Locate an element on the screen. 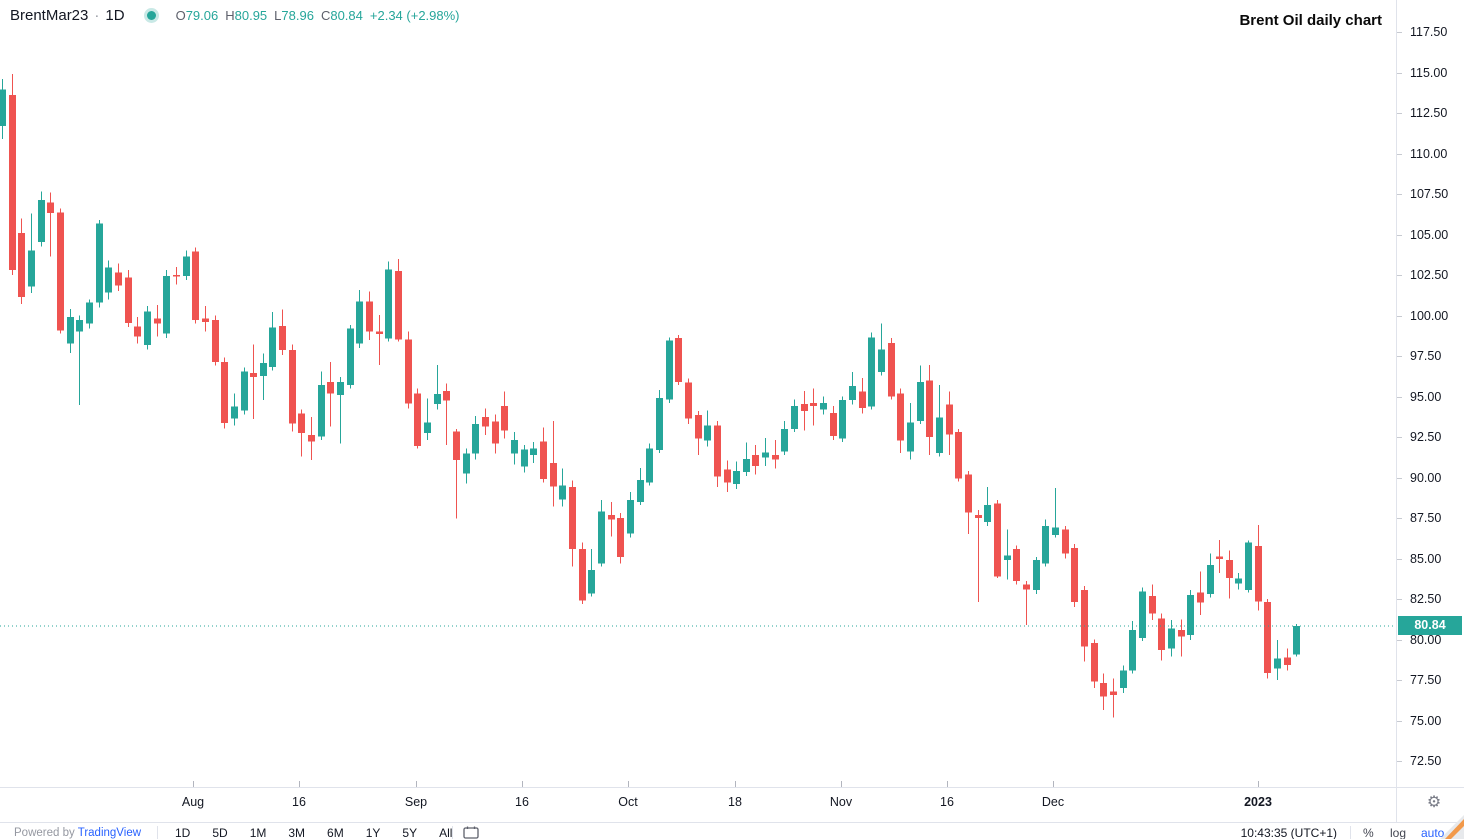  price-axis-label: 97.50 is located at coordinates (1430, 356).